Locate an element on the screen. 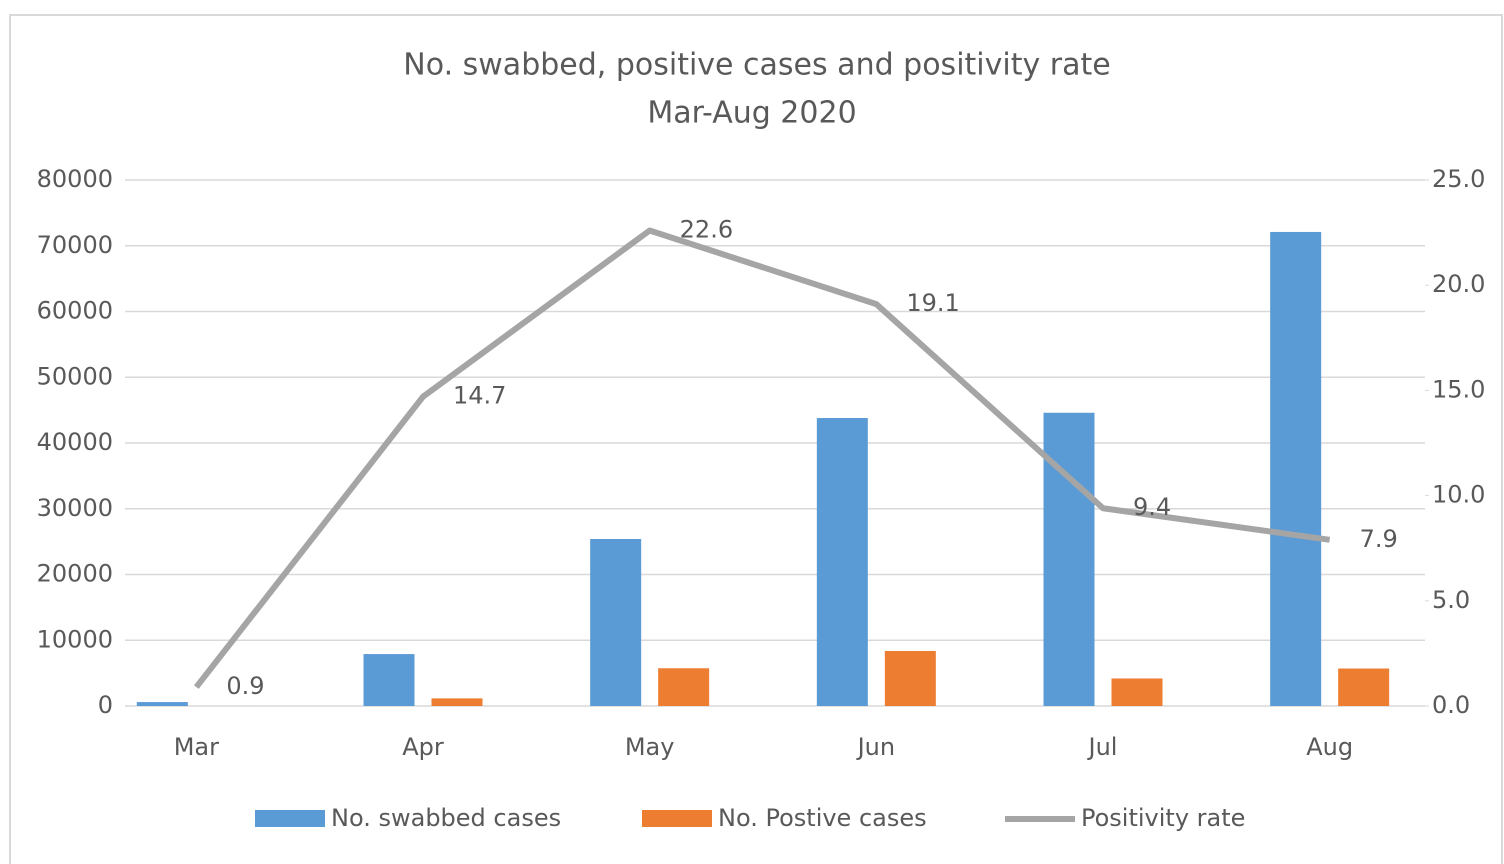  x-tick-label: Aug is located at coordinates (1329, 747).